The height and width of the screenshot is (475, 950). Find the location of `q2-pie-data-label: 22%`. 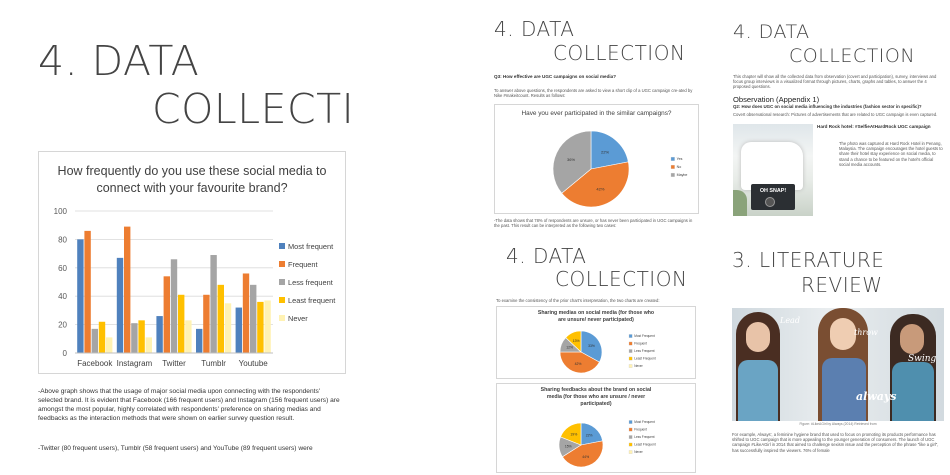

q2-pie-data-label: 22% is located at coordinates (605, 151).